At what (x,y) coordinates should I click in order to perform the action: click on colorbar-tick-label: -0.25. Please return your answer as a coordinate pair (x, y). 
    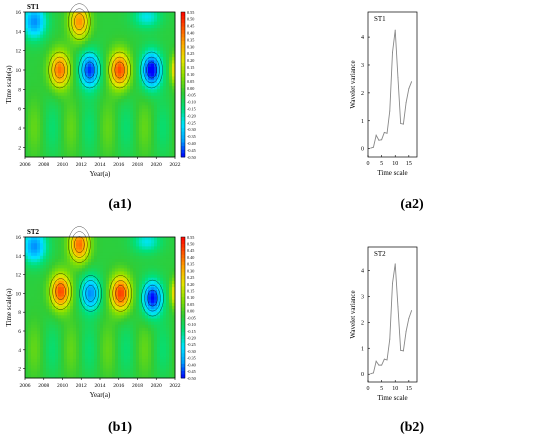
    Looking at the image, I should click on (191, 122).